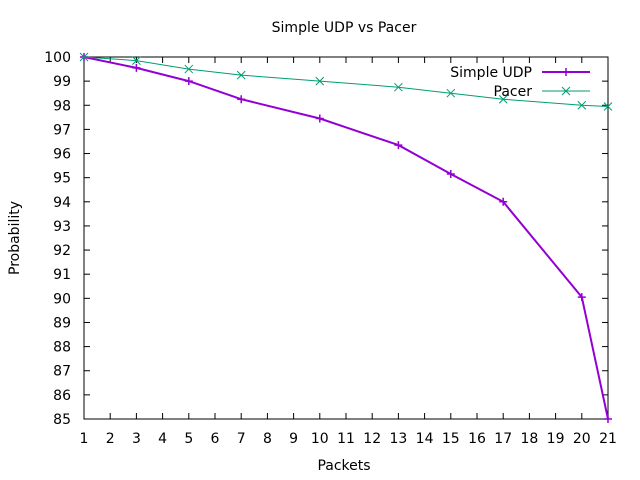 The image size is (640, 480). I want to click on x-tick-label: 17, so click(503, 439).